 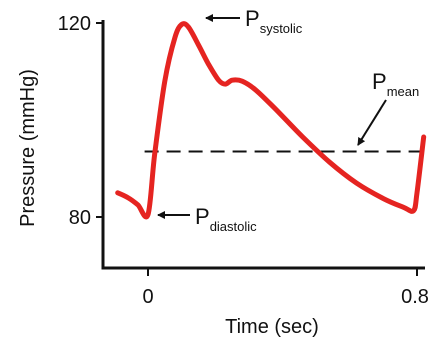 I want to click on x-tick-label-0.8: 0.8, so click(x=415, y=297).